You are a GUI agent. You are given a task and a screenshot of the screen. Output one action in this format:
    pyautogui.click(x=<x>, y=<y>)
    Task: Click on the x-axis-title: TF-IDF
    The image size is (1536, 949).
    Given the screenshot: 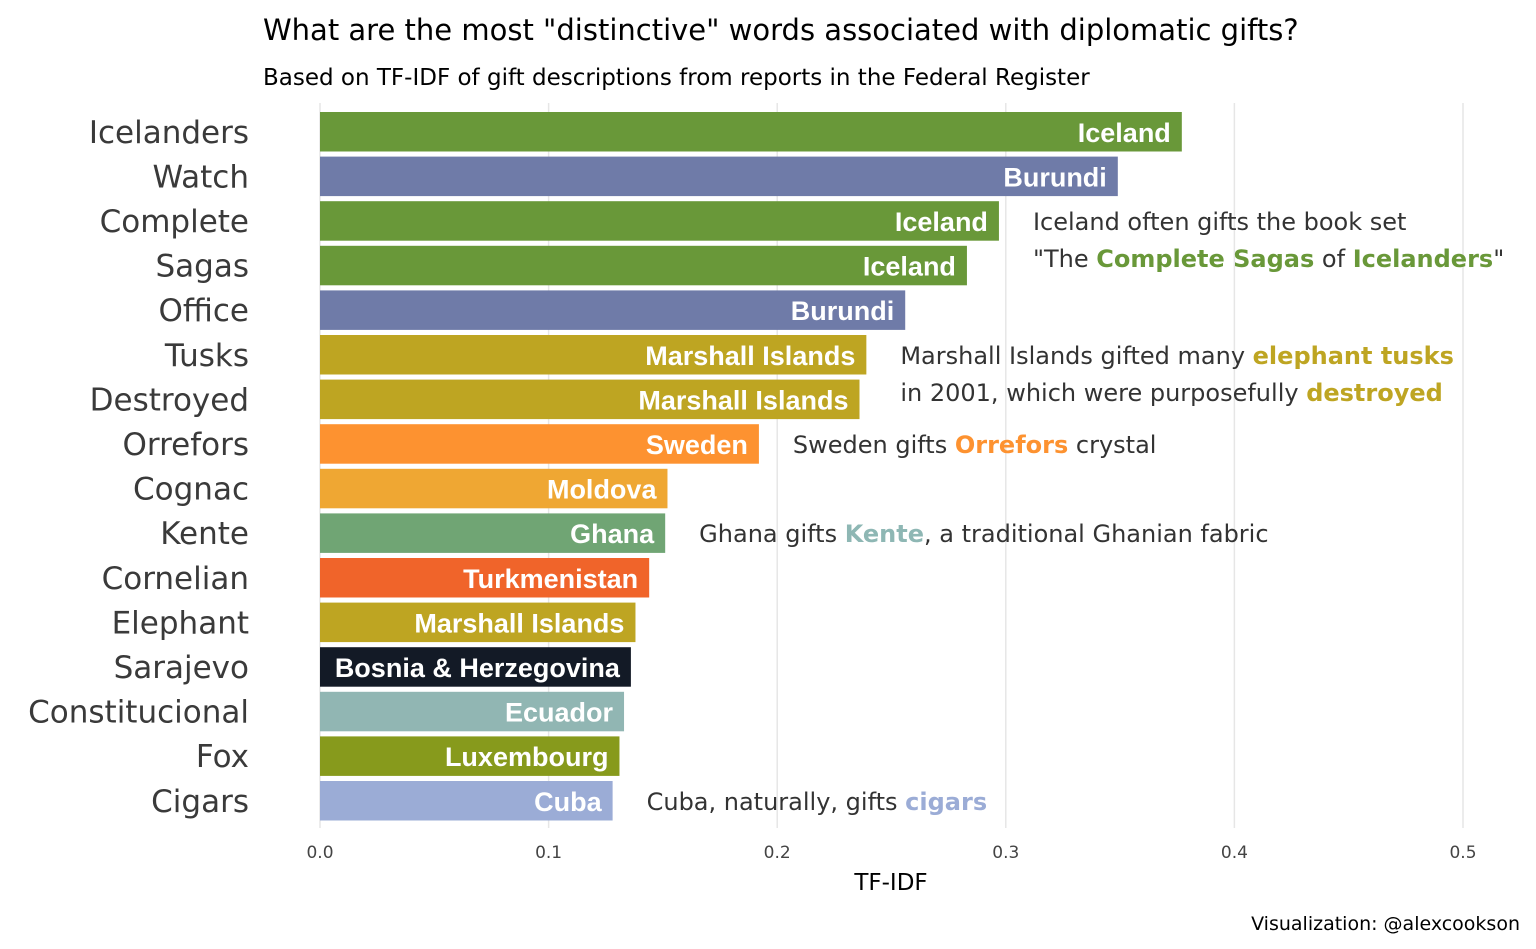 What is the action you would take?
    pyautogui.click(x=890, y=883)
    